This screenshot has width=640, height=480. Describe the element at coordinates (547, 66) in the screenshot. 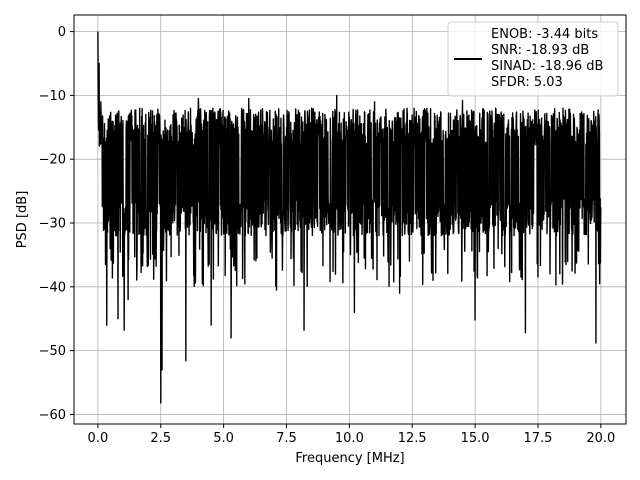

I see `legend-entry-sinad: SINAD: -18.96 dB` at that location.